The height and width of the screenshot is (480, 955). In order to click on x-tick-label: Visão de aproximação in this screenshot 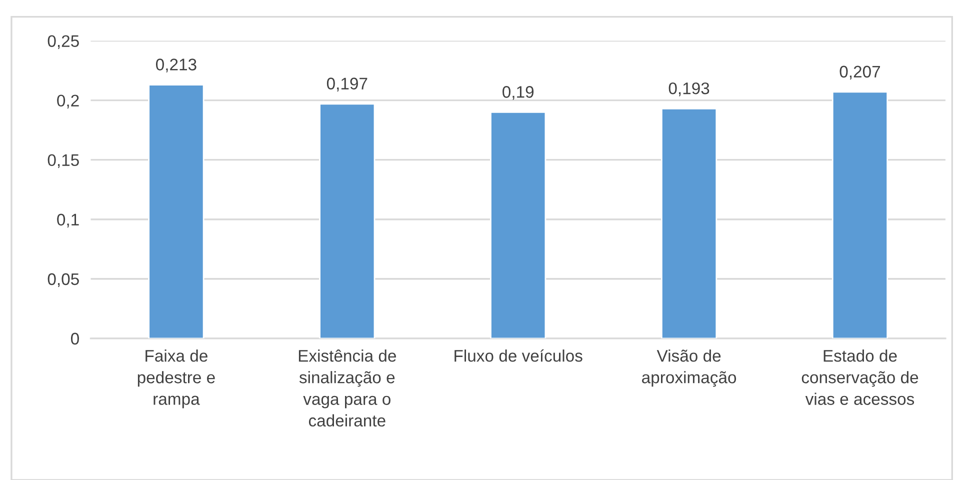, I will do `click(689, 368)`.